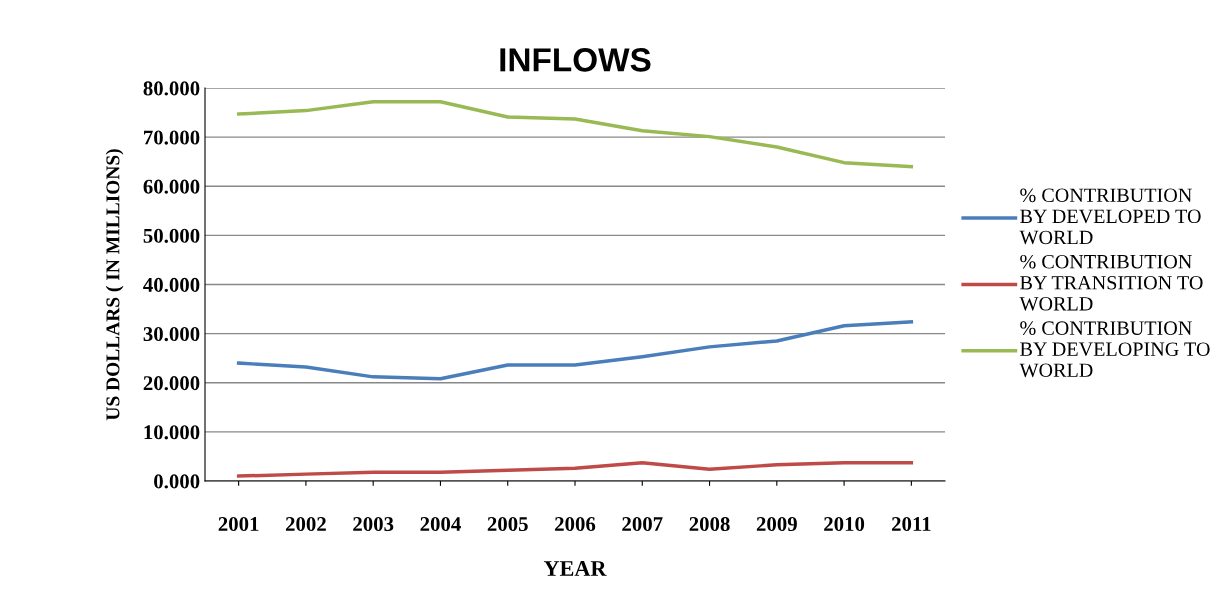 The height and width of the screenshot is (608, 1231). I want to click on x-tick-label: 2002, so click(305, 524).